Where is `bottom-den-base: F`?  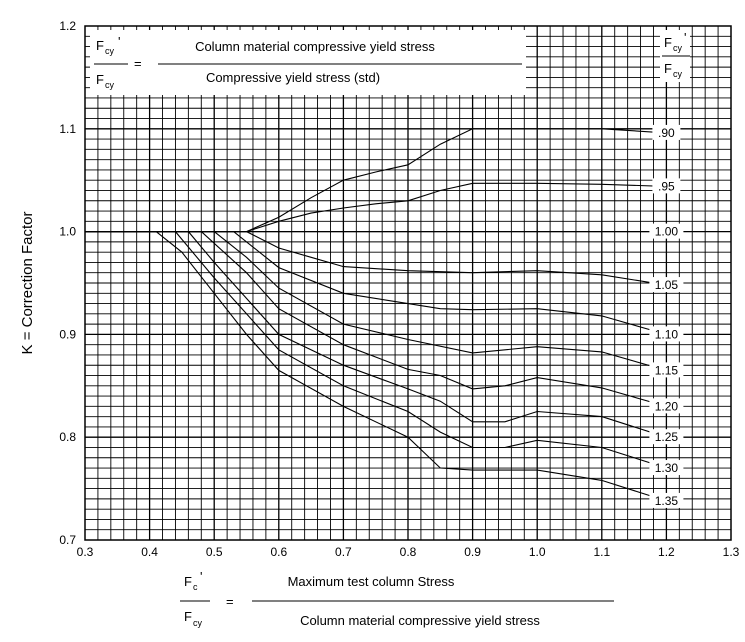 bottom-den-base: F is located at coordinates (188, 616).